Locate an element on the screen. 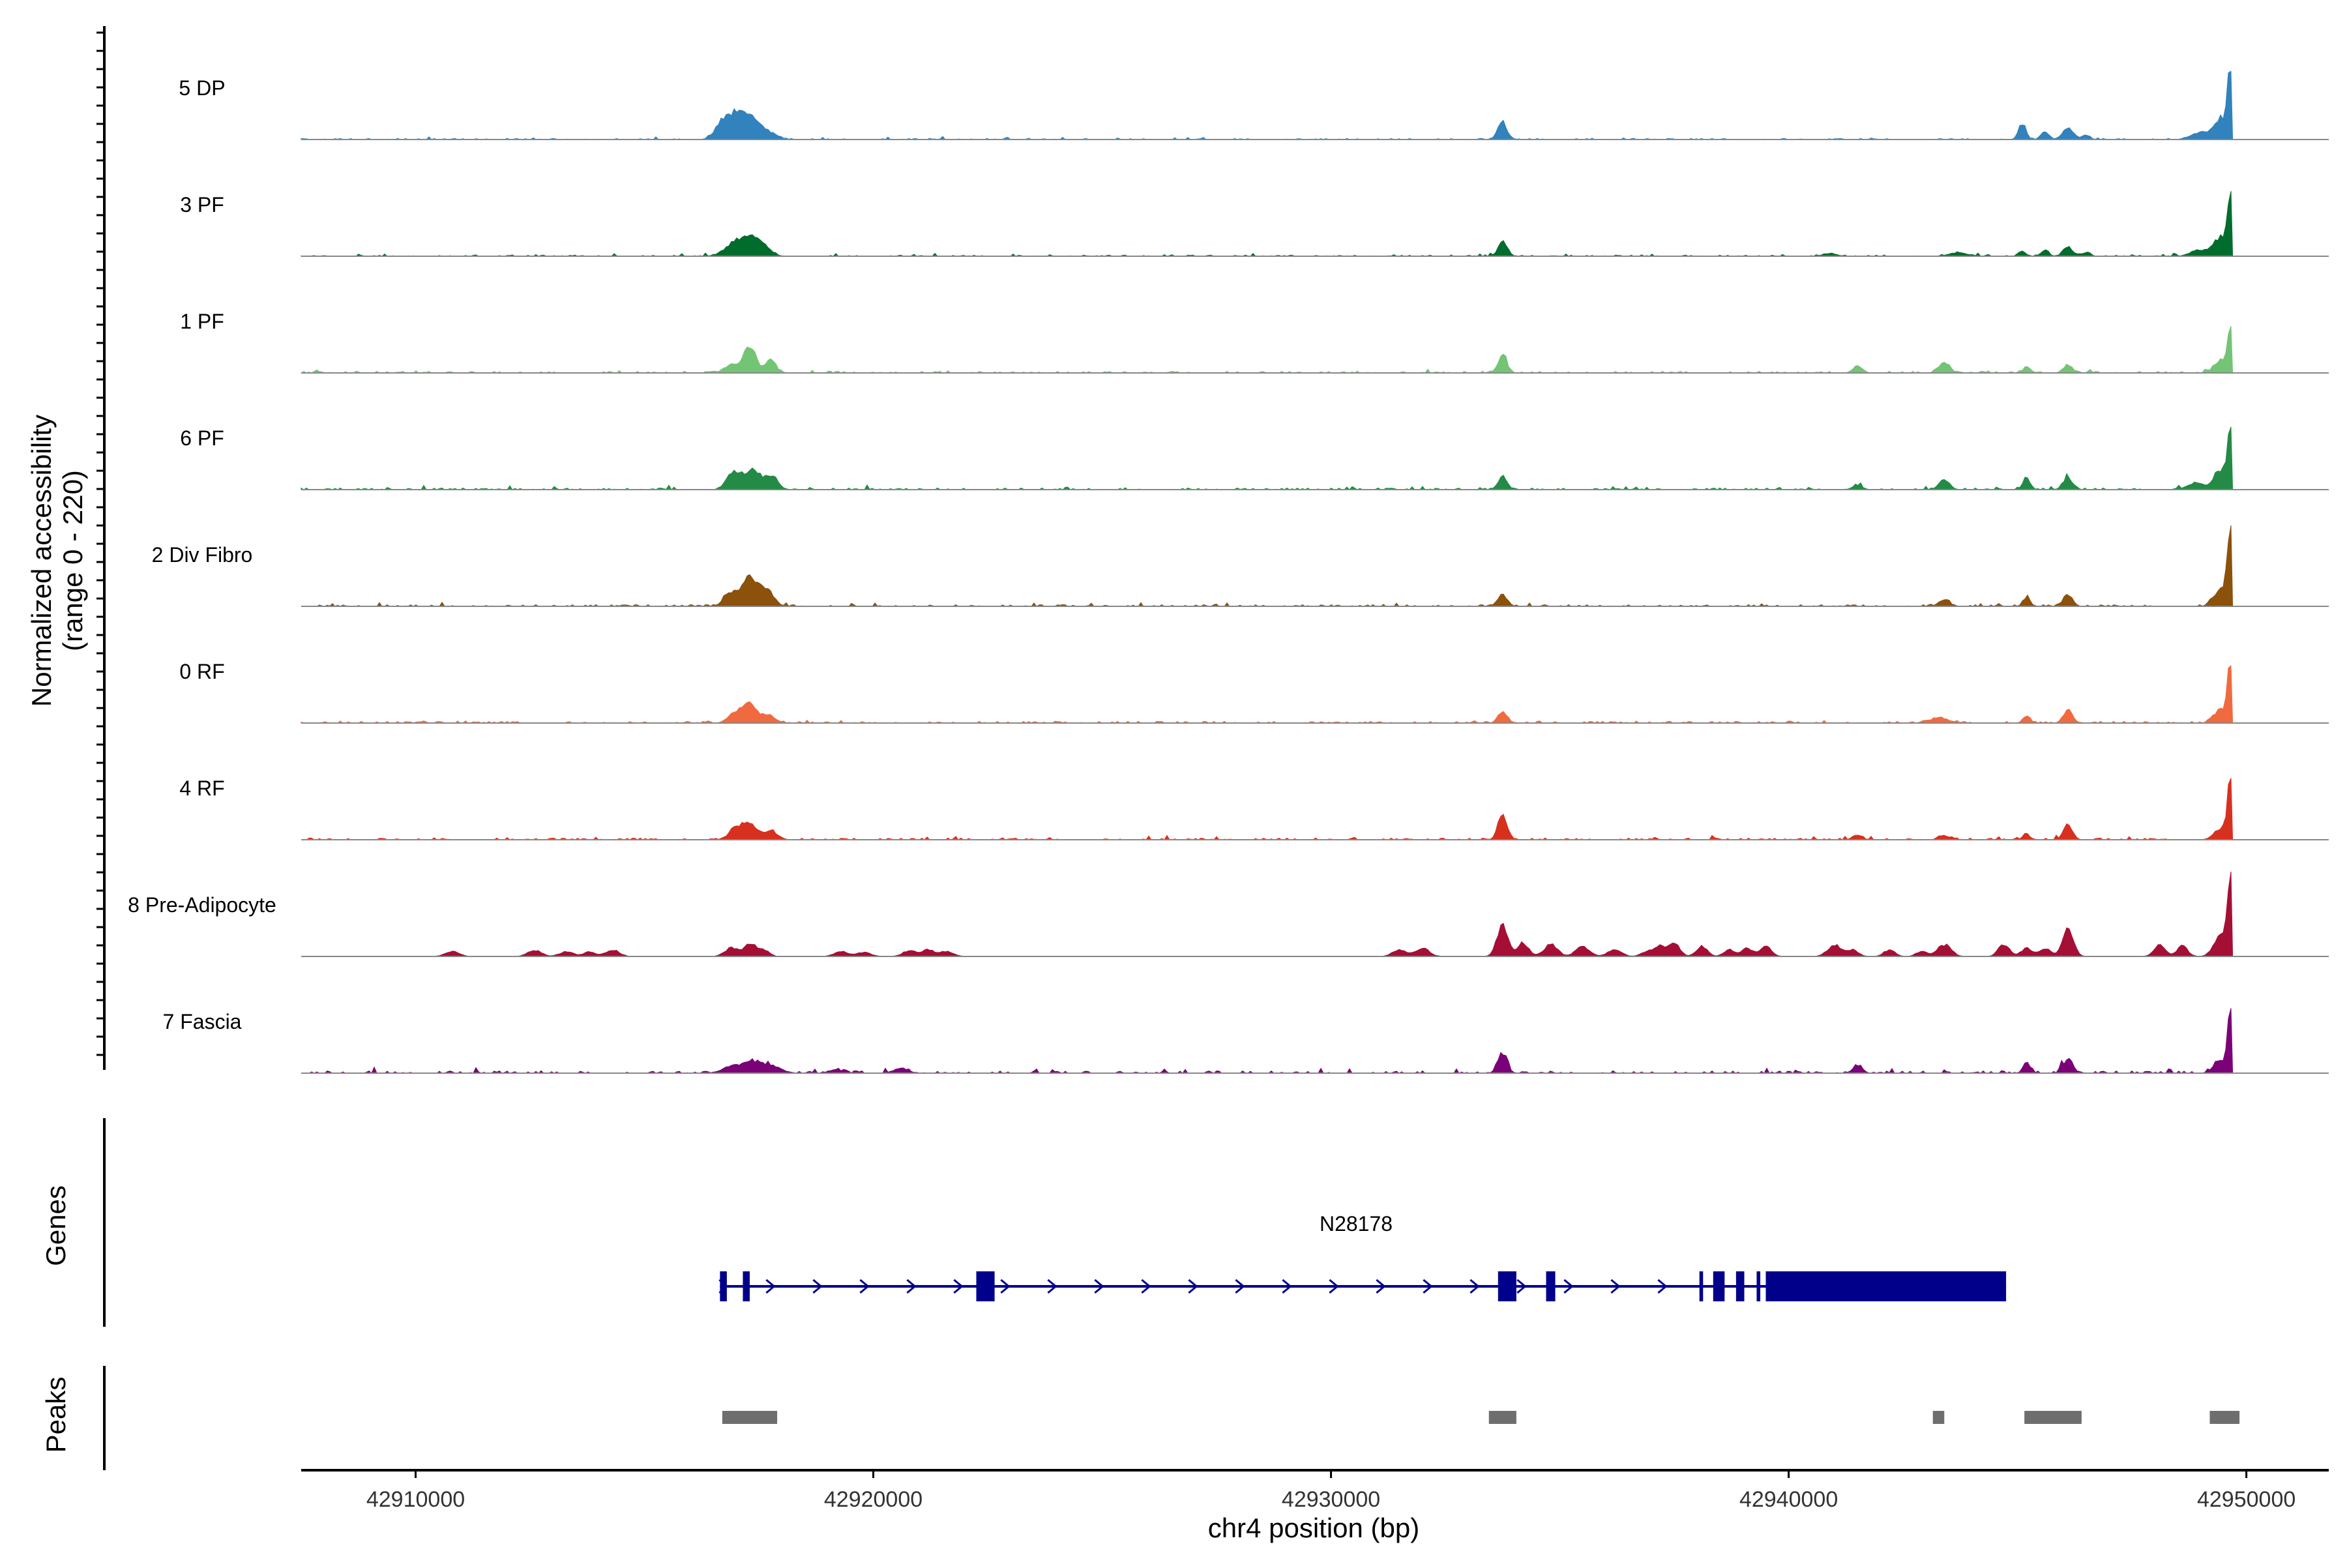  gene-track is located at coordinates (1055, 1223).